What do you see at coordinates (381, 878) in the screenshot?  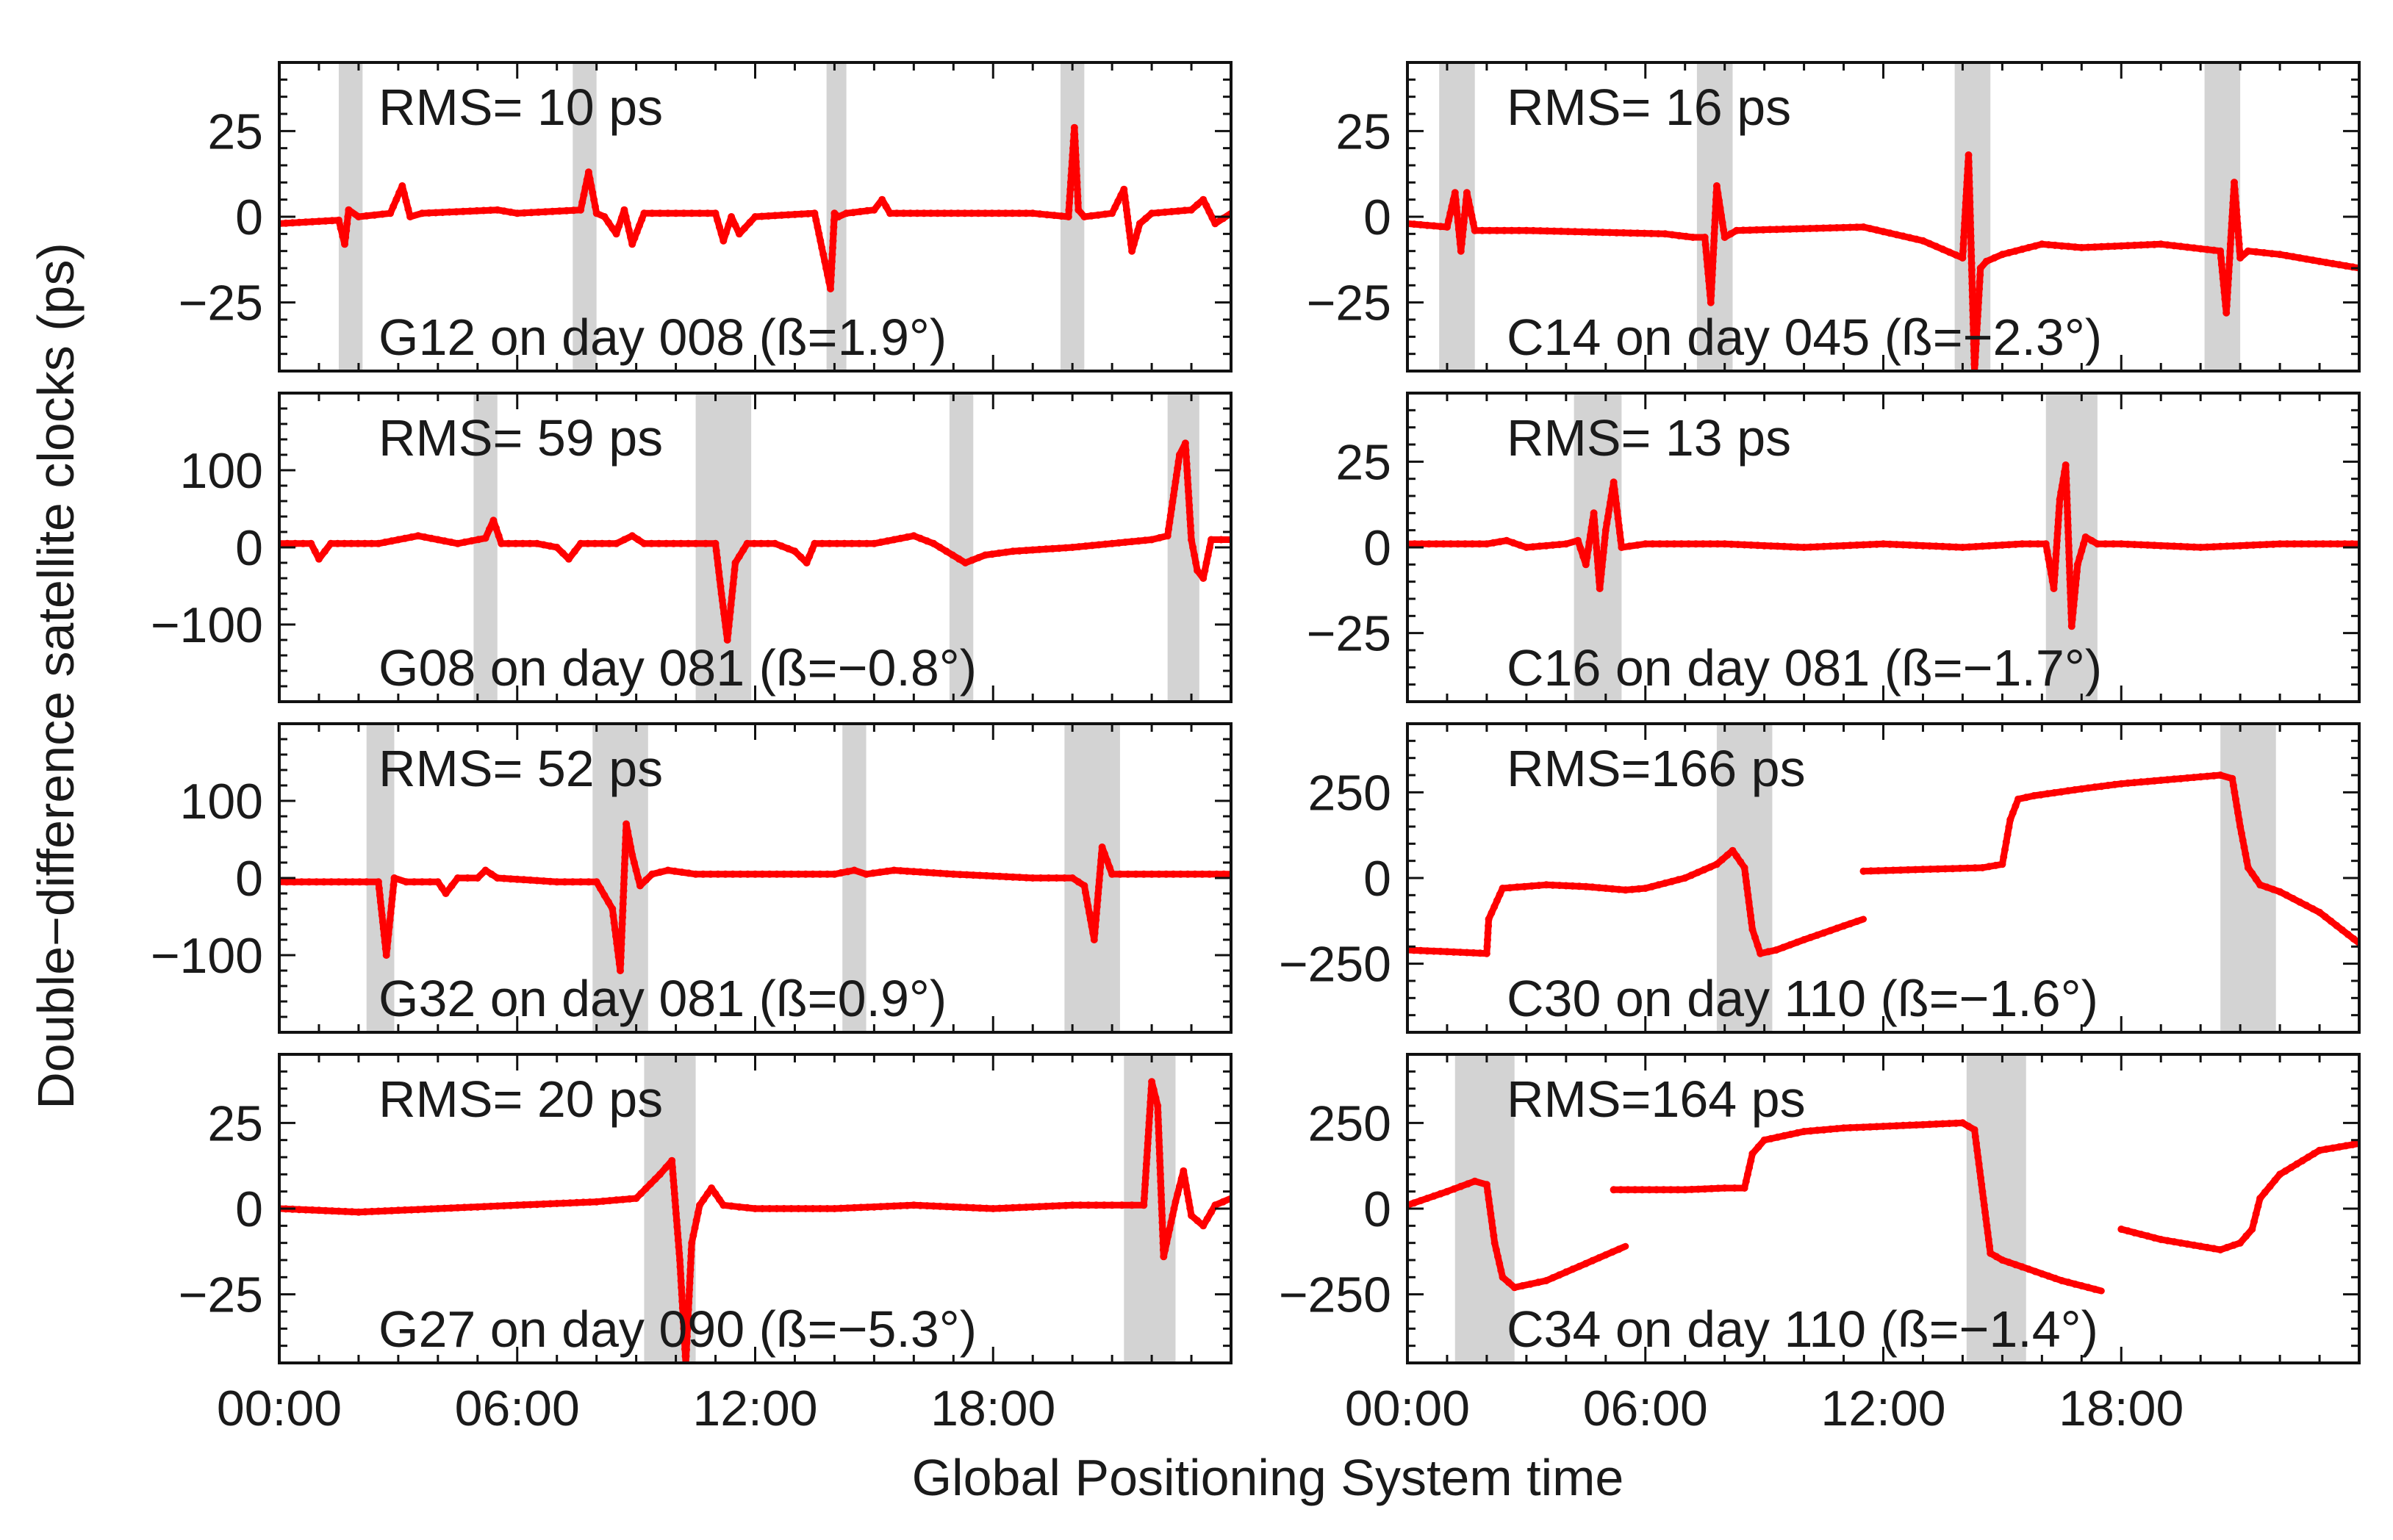 I see `eclipse-band` at bounding box center [381, 878].